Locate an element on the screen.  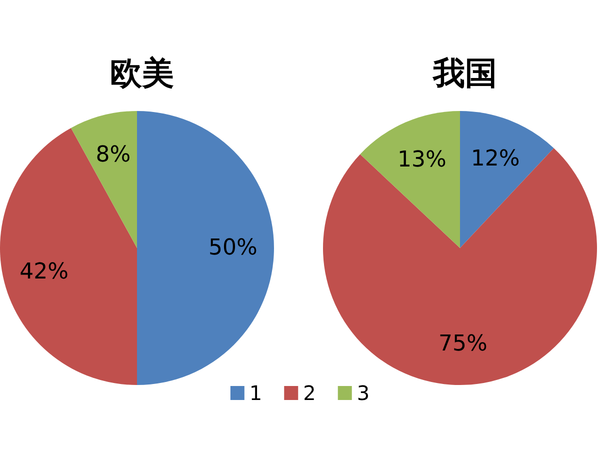
data-label: 42% is located at coordinates (44, 271).